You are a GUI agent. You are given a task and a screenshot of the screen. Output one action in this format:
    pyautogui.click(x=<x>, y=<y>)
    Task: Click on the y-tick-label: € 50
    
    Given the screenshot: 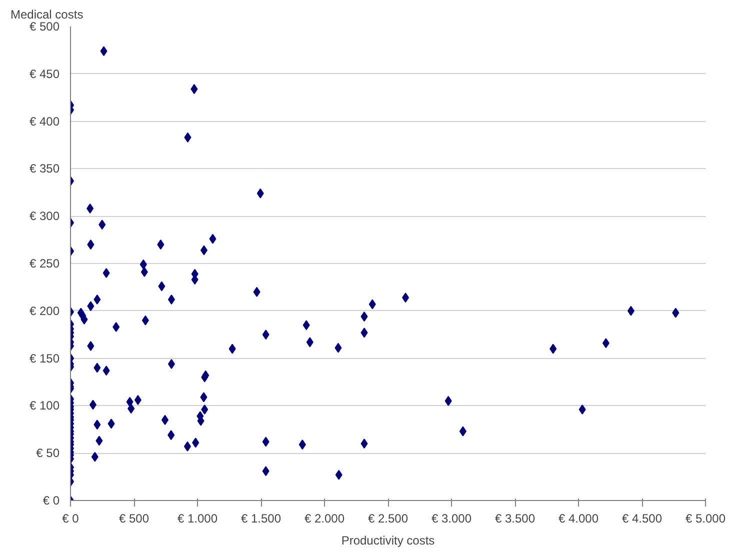 What is the action you would take?
    pyautogui.click(x=48, y=453)
    